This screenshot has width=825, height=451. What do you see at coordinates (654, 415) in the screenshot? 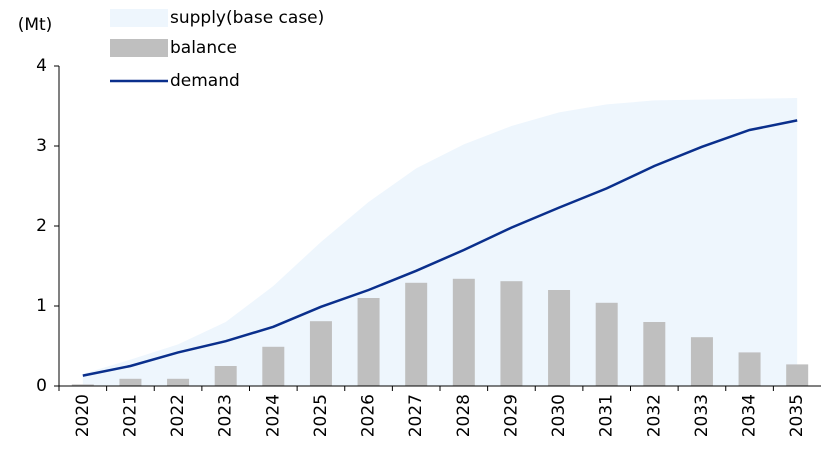
I see `x-tick-label: 2032` at bounding box center [654, 415].